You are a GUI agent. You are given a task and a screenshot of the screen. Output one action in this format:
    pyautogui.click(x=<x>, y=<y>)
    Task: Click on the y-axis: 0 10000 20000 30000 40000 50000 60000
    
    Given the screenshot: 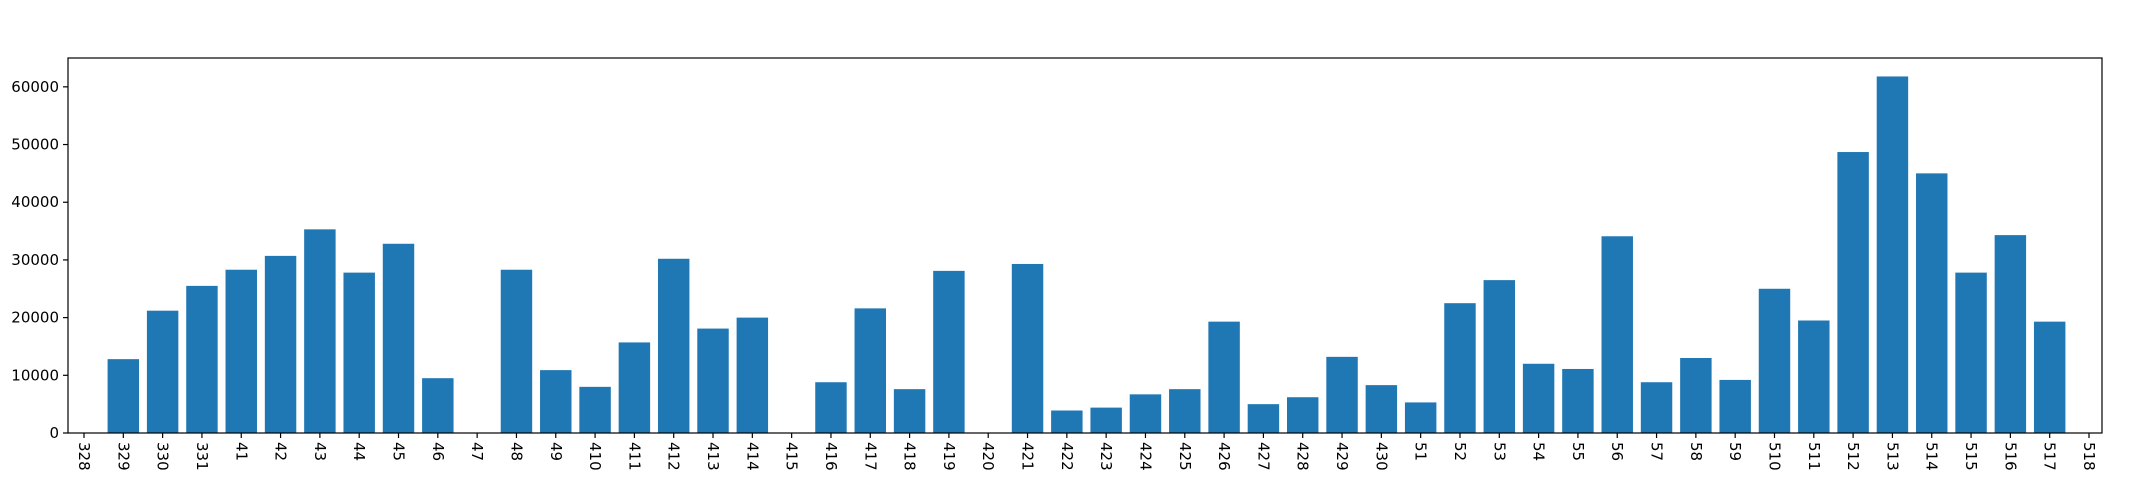 What is the action you would take?
    pyautogui.click(x=39, y=260)
    